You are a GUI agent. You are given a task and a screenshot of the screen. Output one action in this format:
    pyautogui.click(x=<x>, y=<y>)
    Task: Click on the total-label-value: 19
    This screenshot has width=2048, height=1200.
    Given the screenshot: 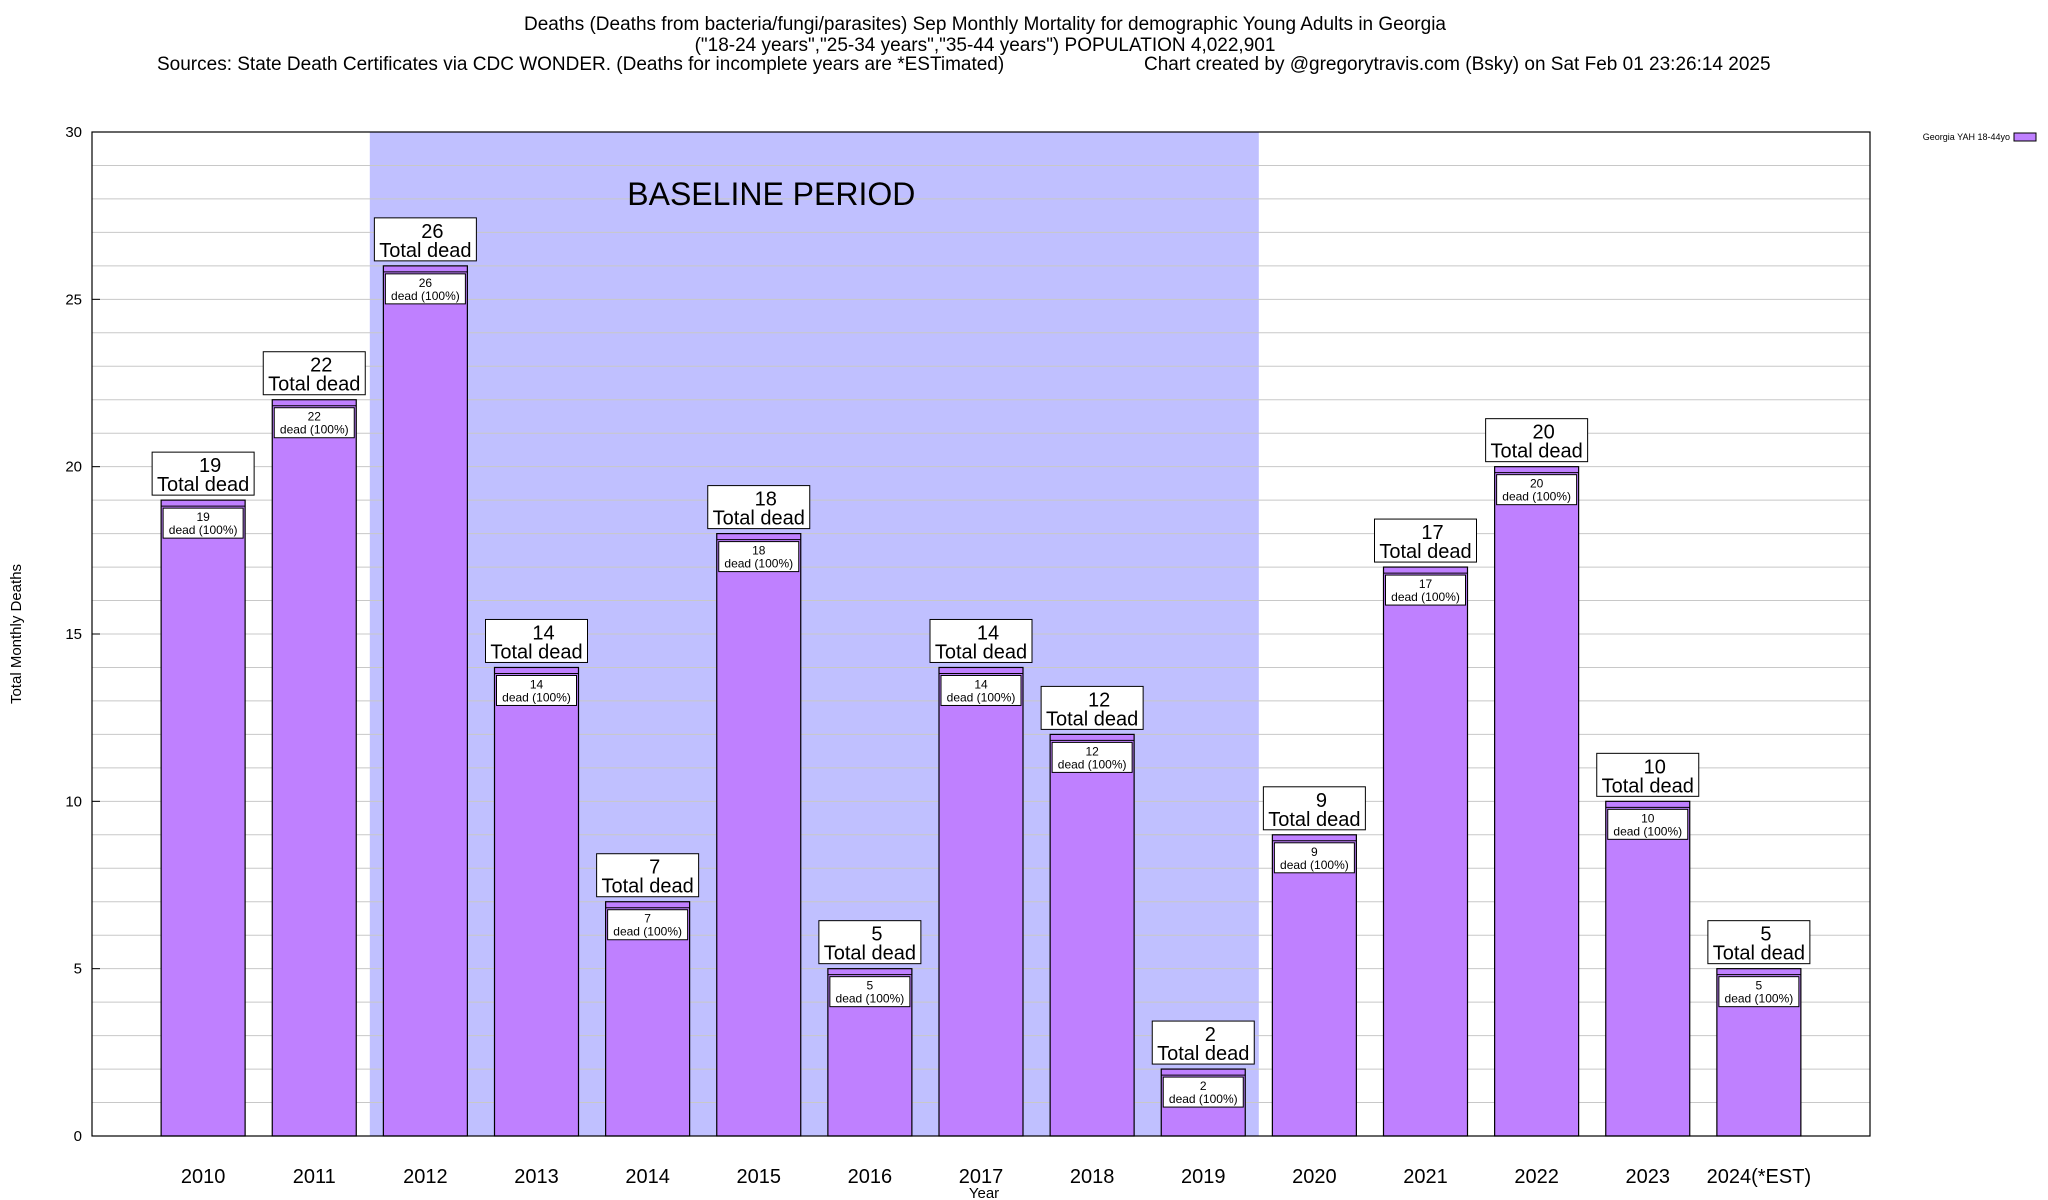 What is the action you would take?
    pyautogui.click(x=210, y=466)
    